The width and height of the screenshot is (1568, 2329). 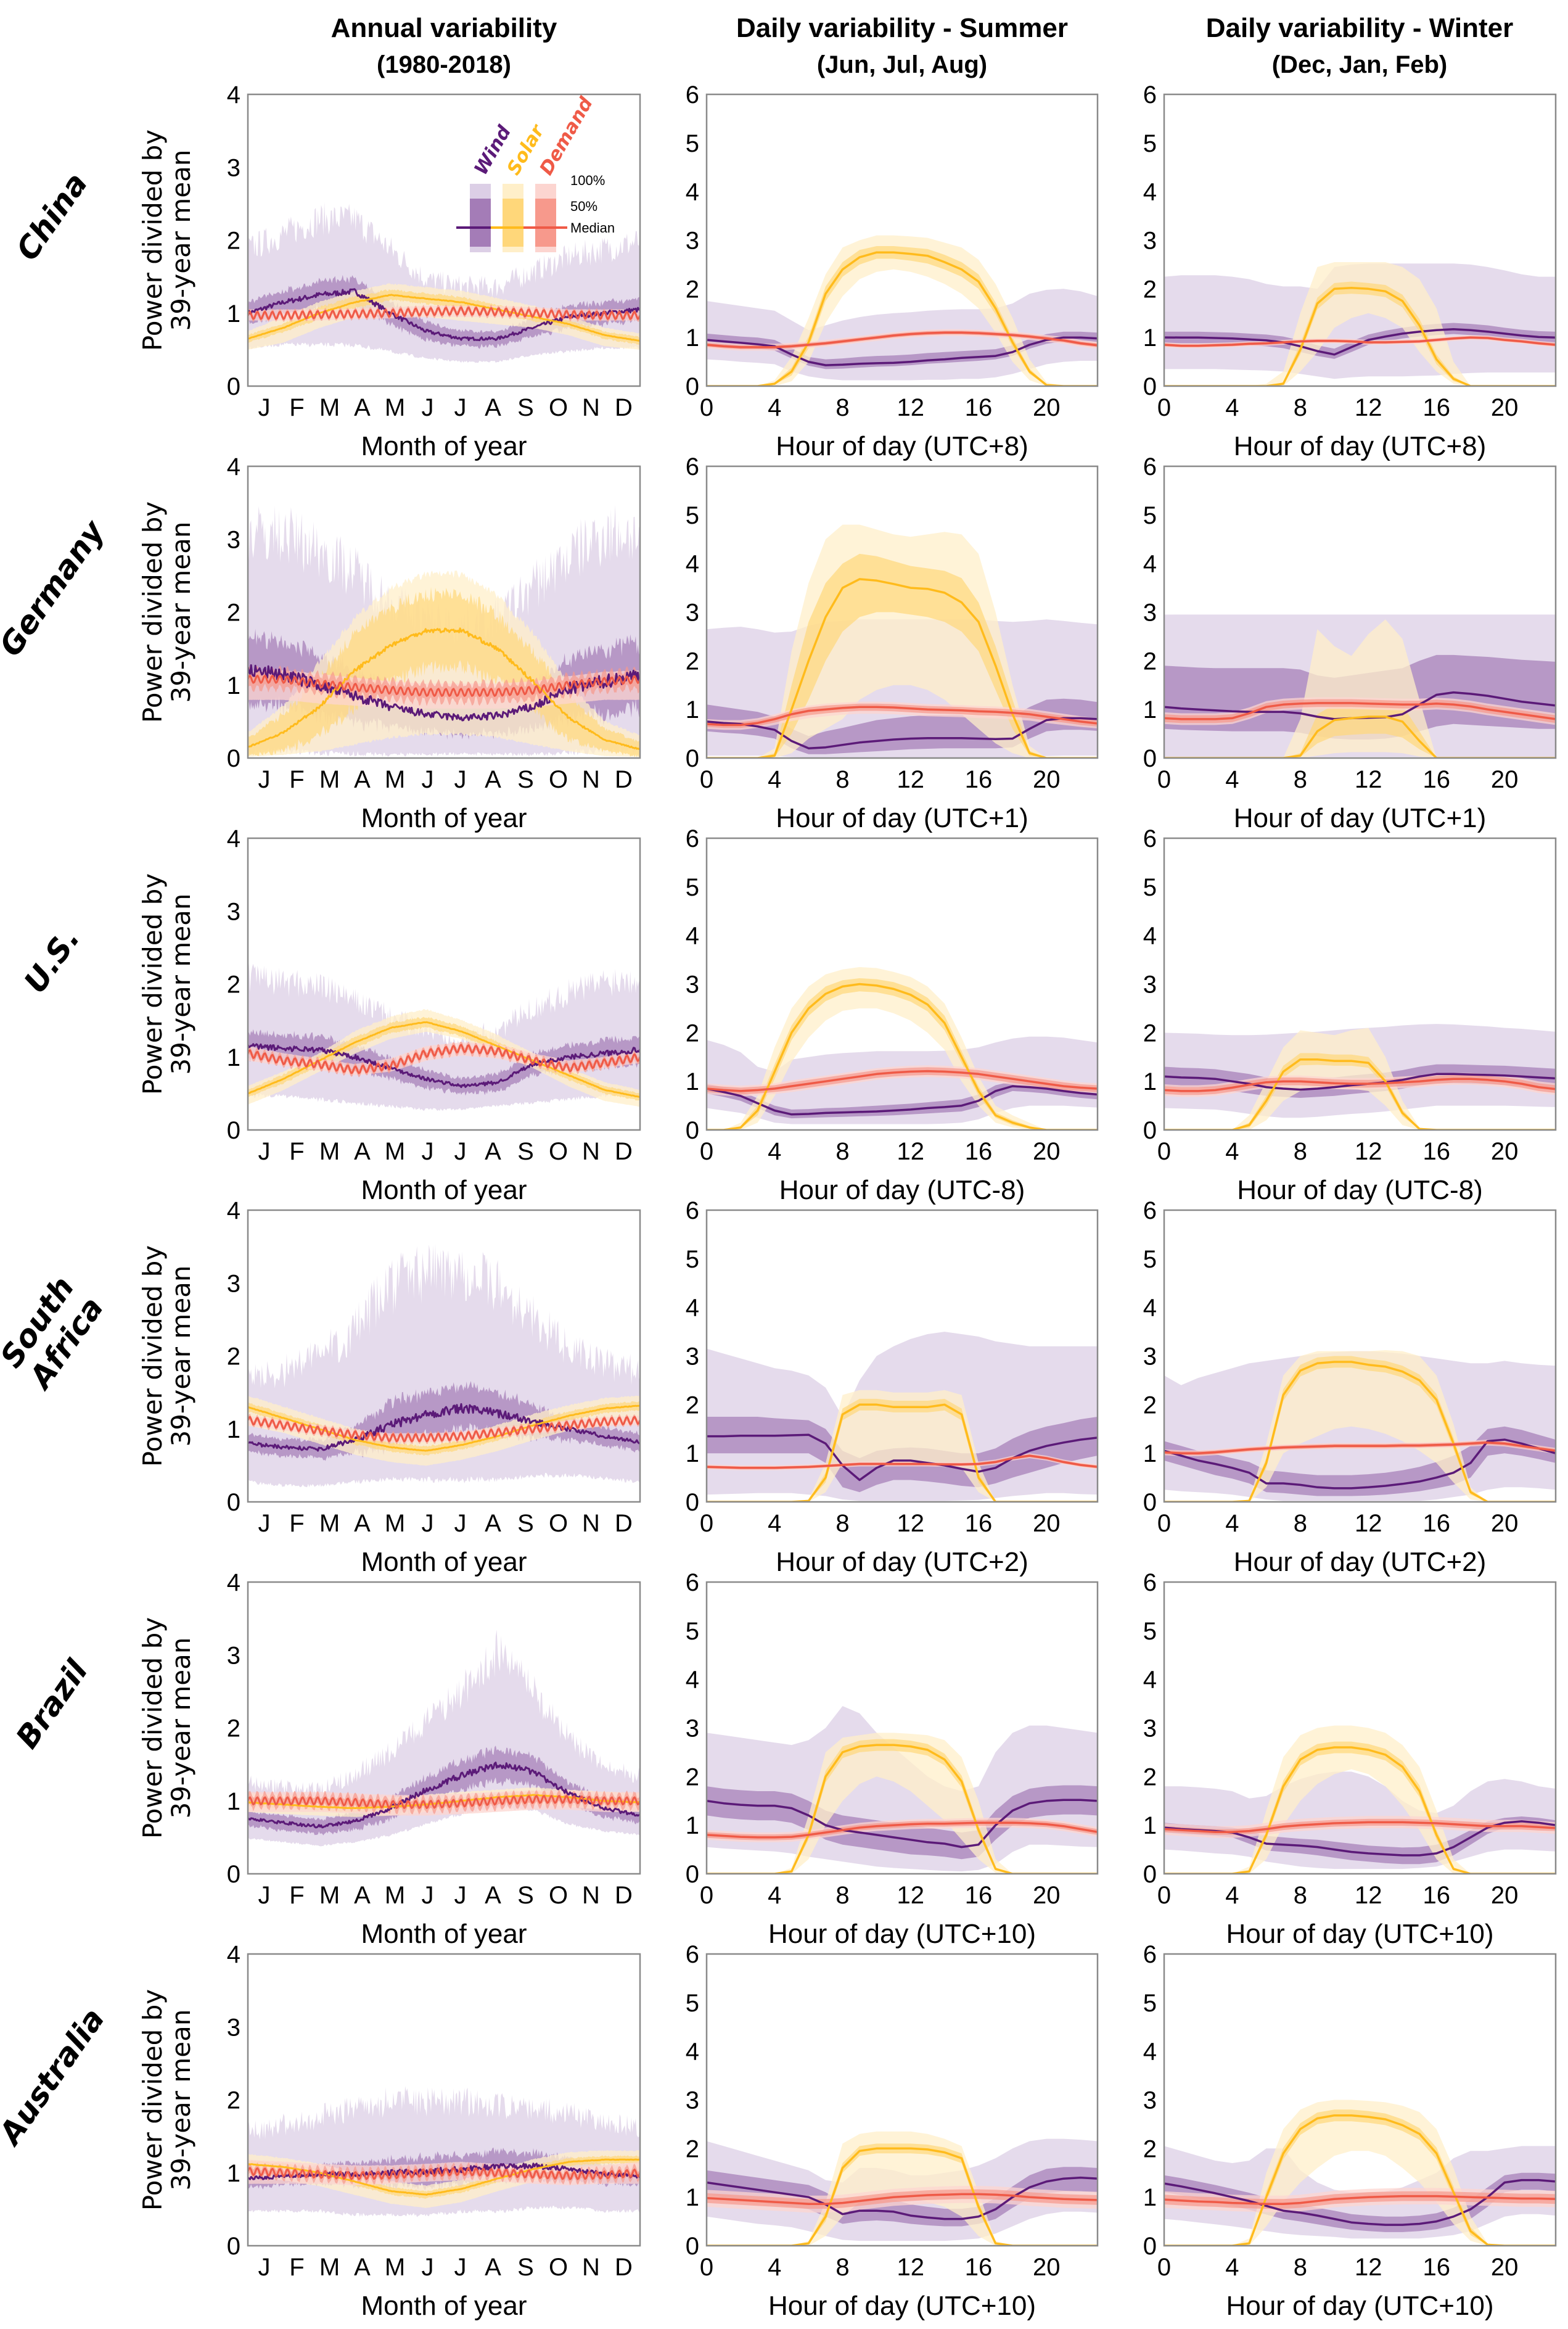 I want to click on legend-level-label: Median, so click(x=592, y=228).